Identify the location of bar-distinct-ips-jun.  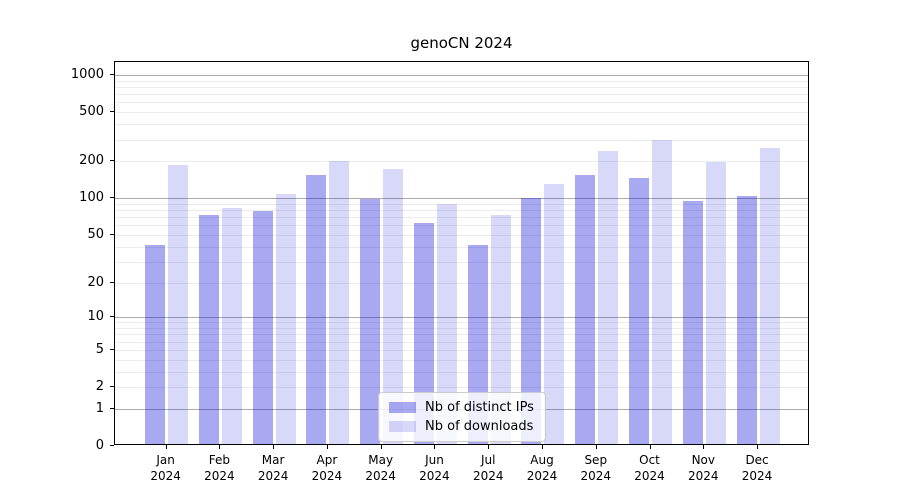
(423, 333).